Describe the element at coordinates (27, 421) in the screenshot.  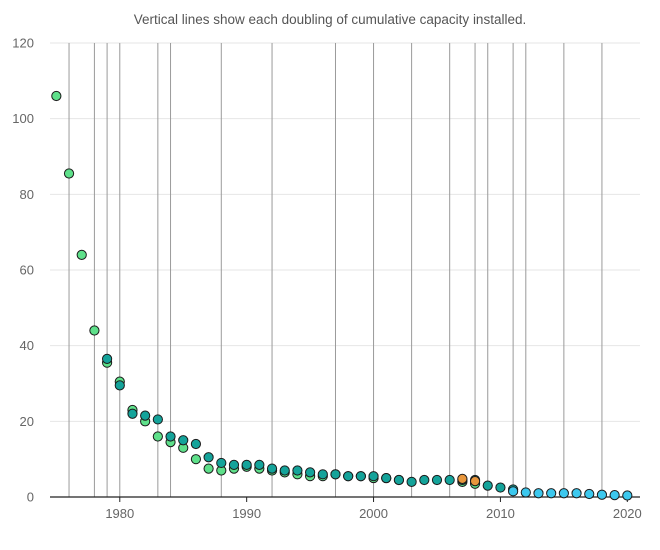
I see `y-tick-label: 20` at that location.